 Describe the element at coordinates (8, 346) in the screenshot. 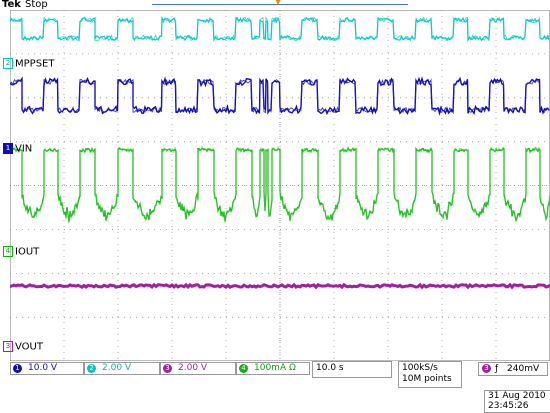

I see `channel-3-marker-icon: 3` at that location.